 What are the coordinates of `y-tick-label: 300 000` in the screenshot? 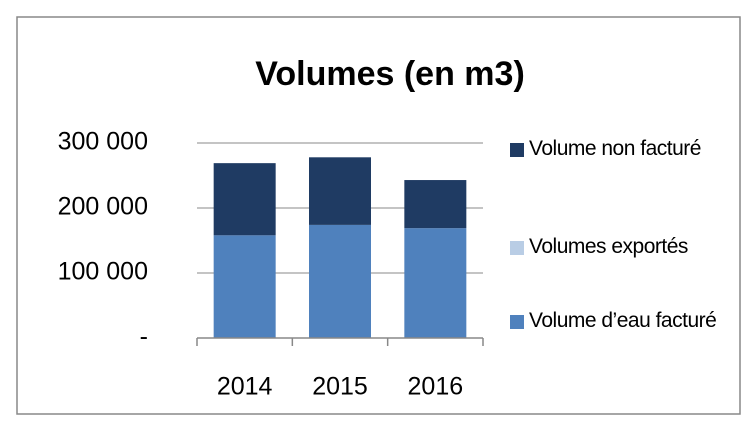 It's located at (103, 142).